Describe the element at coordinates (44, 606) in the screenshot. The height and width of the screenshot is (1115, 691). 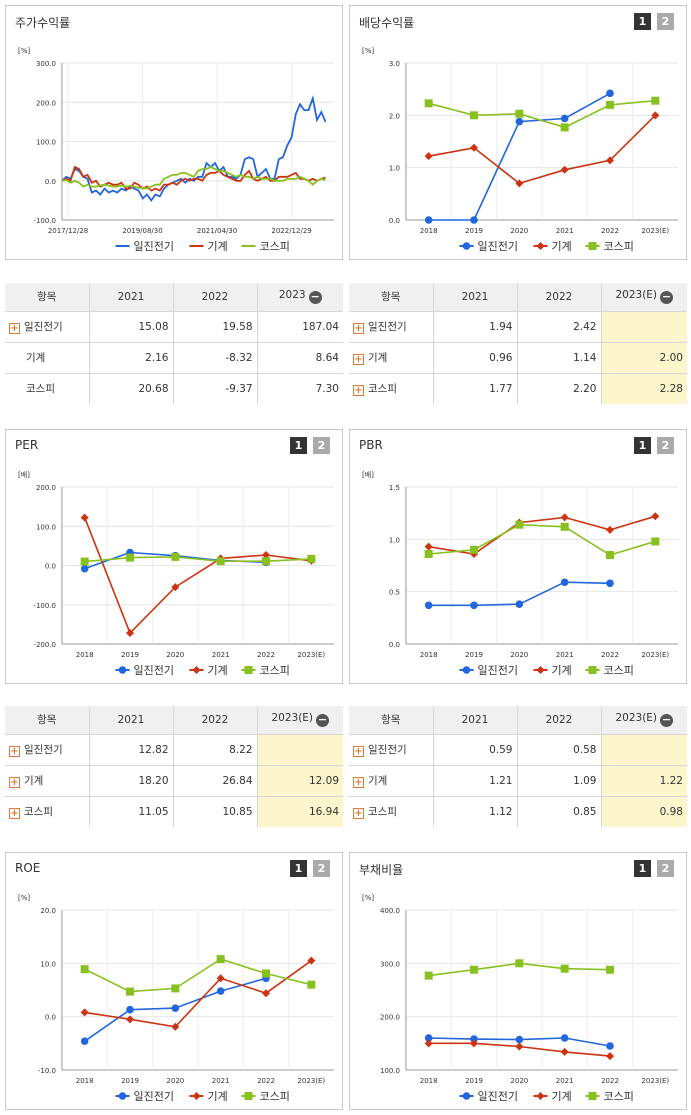
I see `y-tick-label: -100.0` at that location.